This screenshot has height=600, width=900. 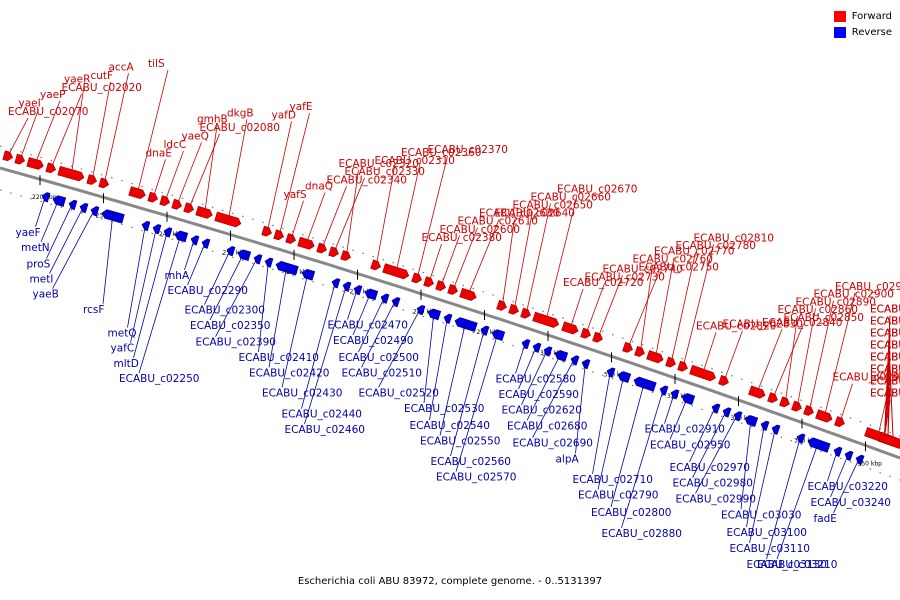 I want to click on reverse-gene-label: ECABU_c03110, so click(x=770, y=549).